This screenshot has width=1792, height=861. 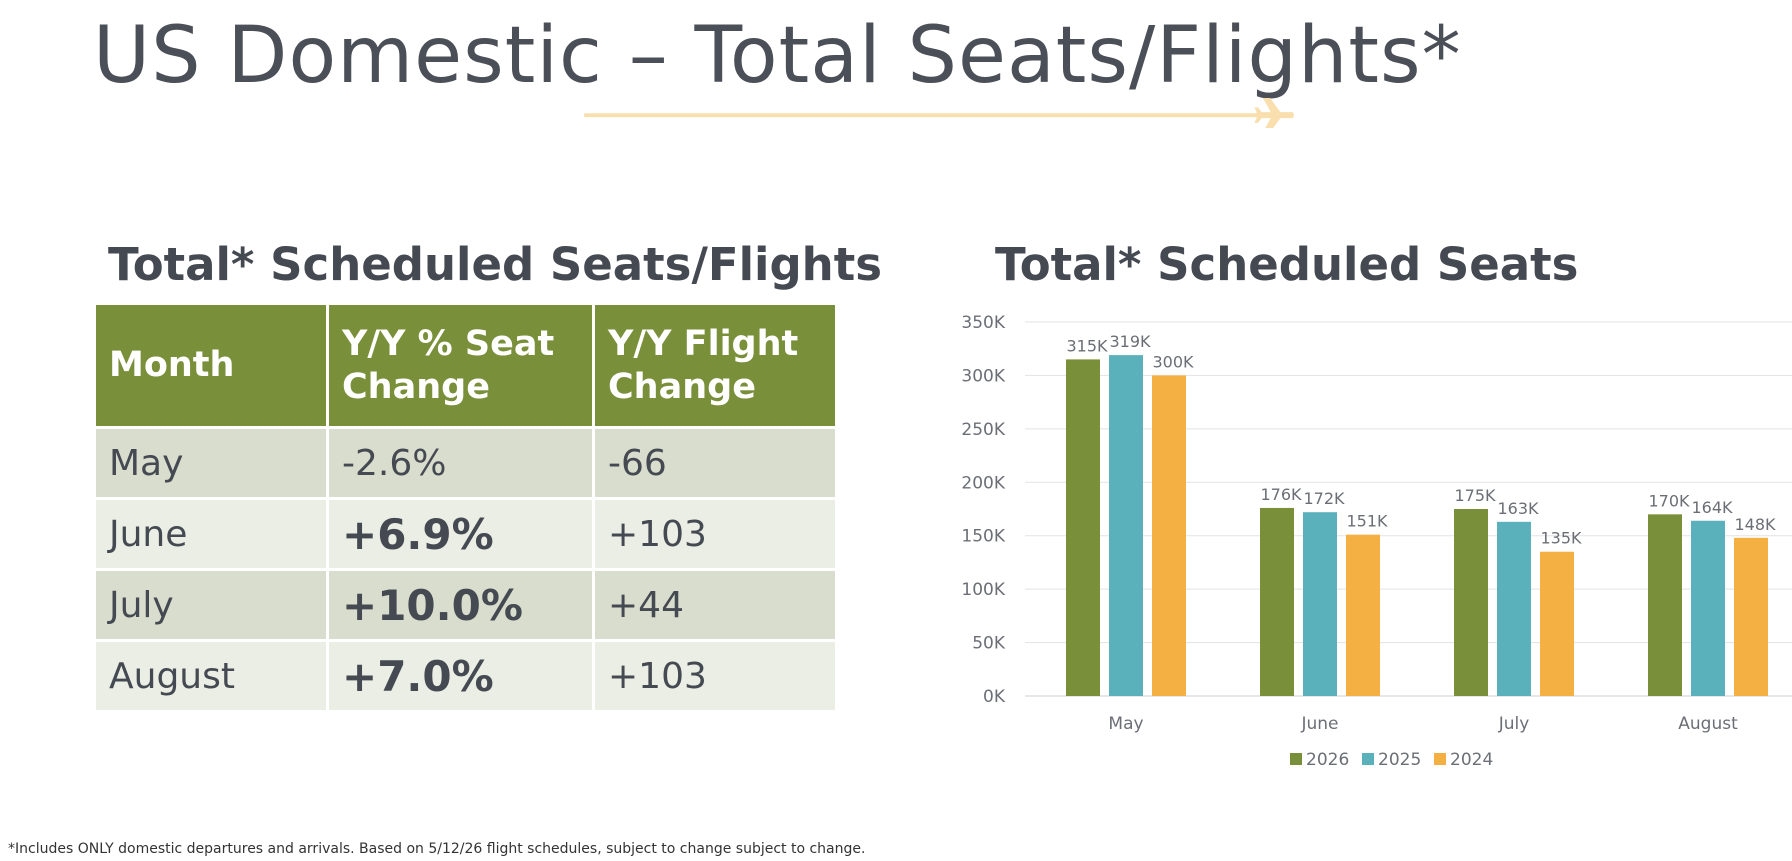 What do you see at coordinates (1327, 760) in the screenshot?
I see `legend-label: 2026` at bounding box center [1327, 760].